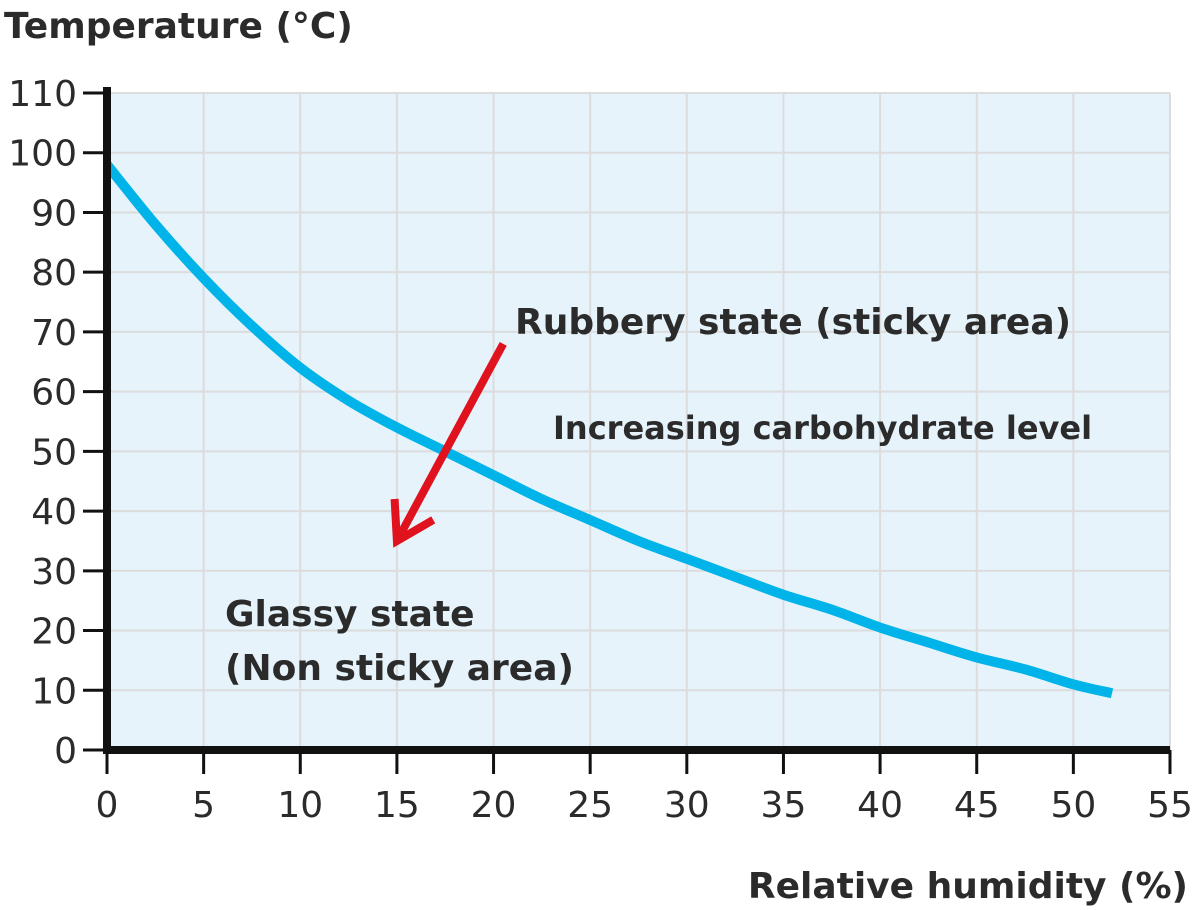  What do you see at coordinates (54, 273) in the screenshot?
I see `y-tick-label: 80` at bounding box center [54, 273].